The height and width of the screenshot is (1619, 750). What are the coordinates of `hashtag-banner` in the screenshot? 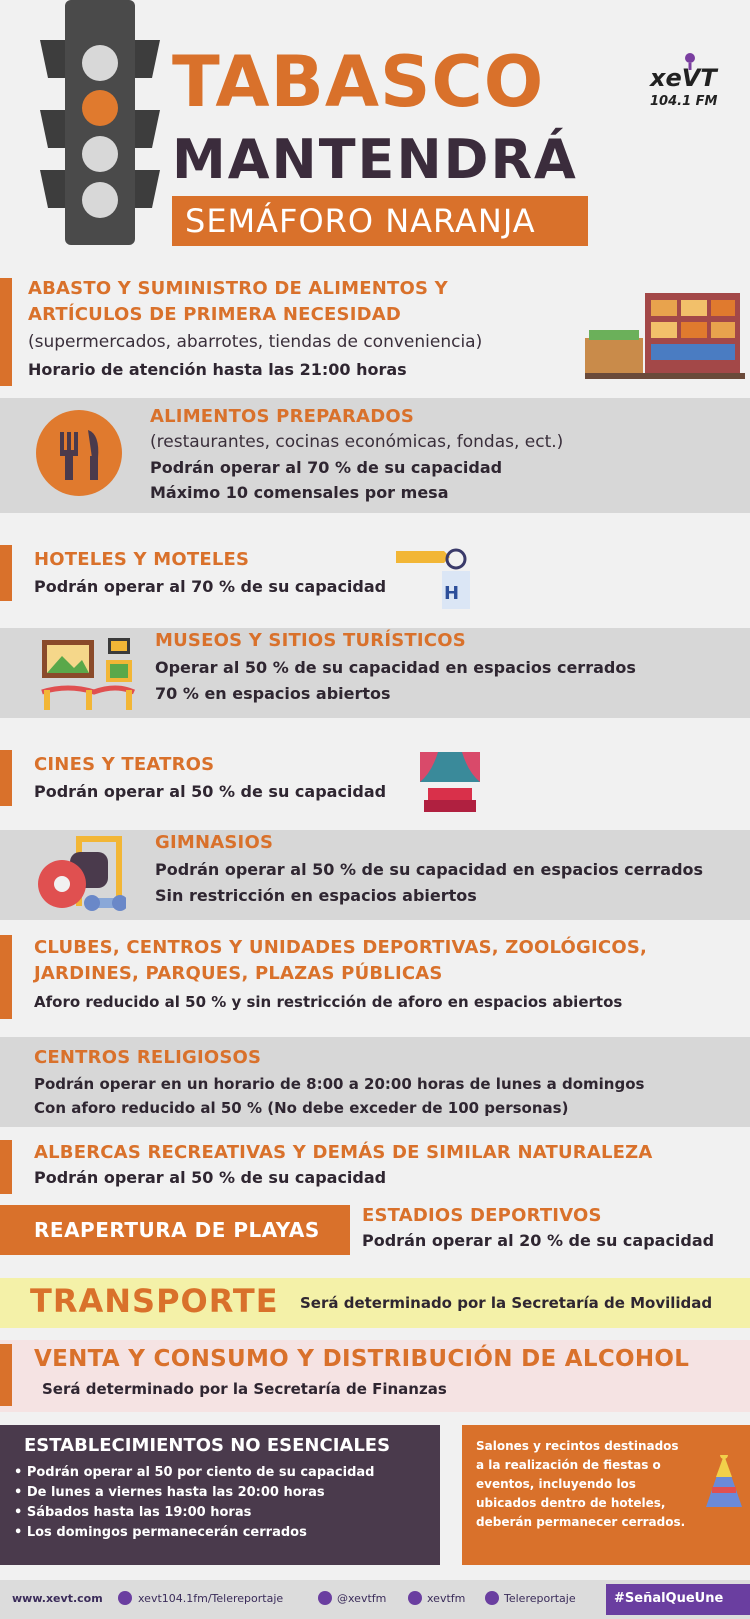 It's located at (678, 1599).